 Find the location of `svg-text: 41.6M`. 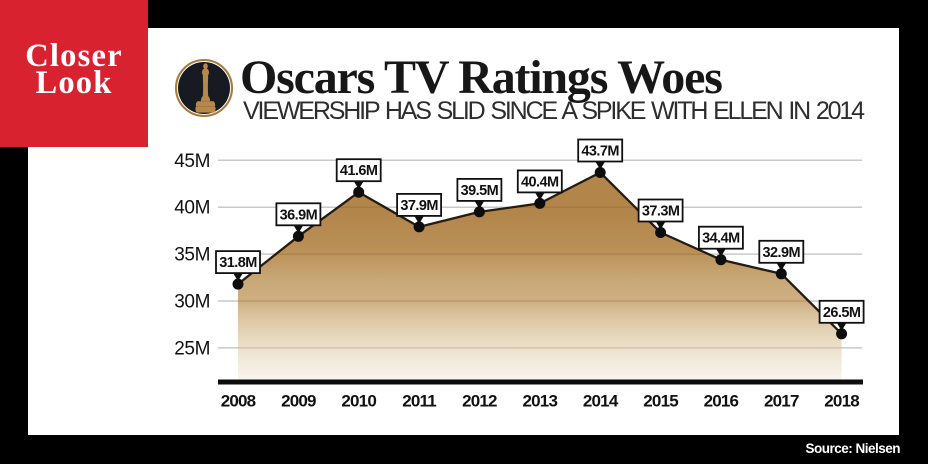

svg-text: 41.6M is located at coordinates (359, 171).